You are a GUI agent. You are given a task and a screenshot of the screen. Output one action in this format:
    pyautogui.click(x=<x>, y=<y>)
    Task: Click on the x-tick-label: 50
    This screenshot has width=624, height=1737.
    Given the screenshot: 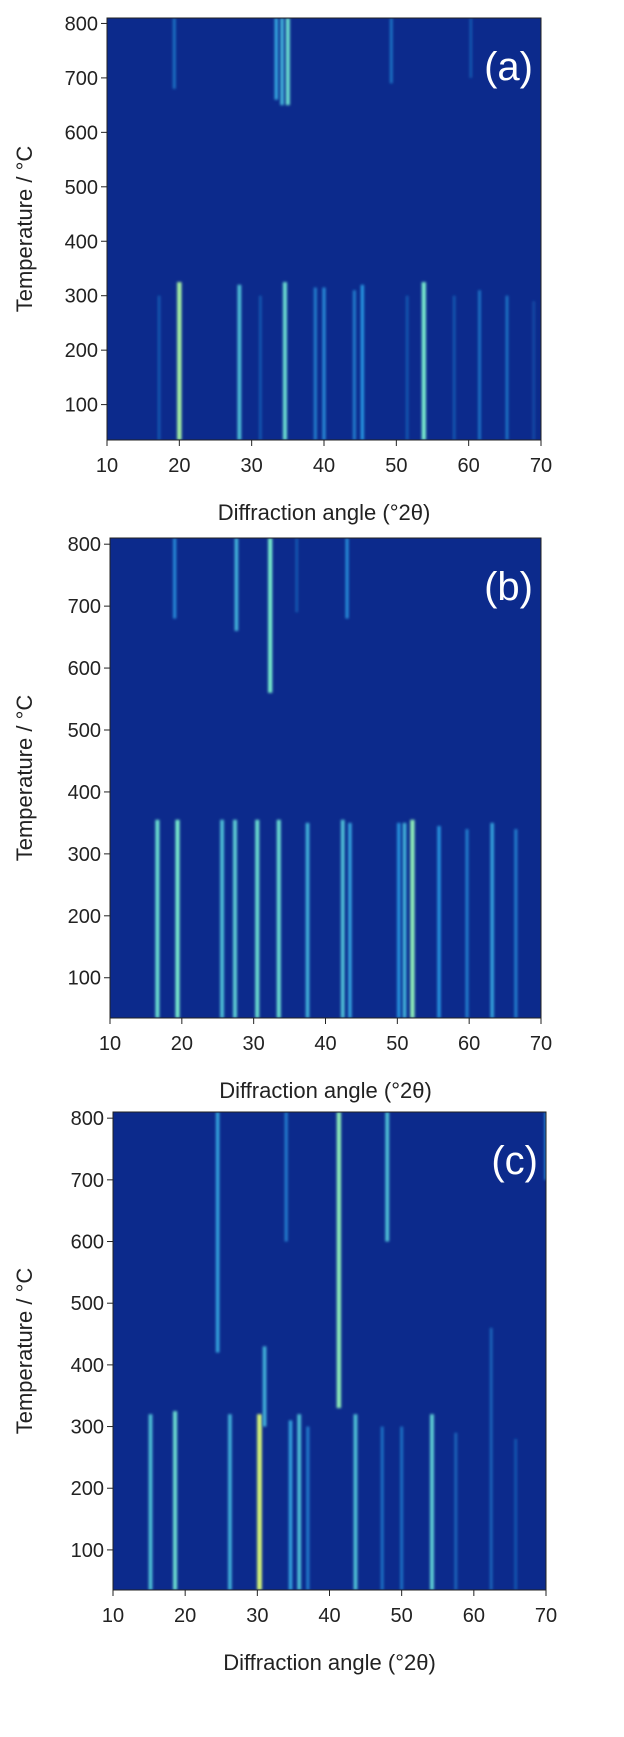 What is the action you would take?
    pyautogui.click(x=402, y=1616)
    